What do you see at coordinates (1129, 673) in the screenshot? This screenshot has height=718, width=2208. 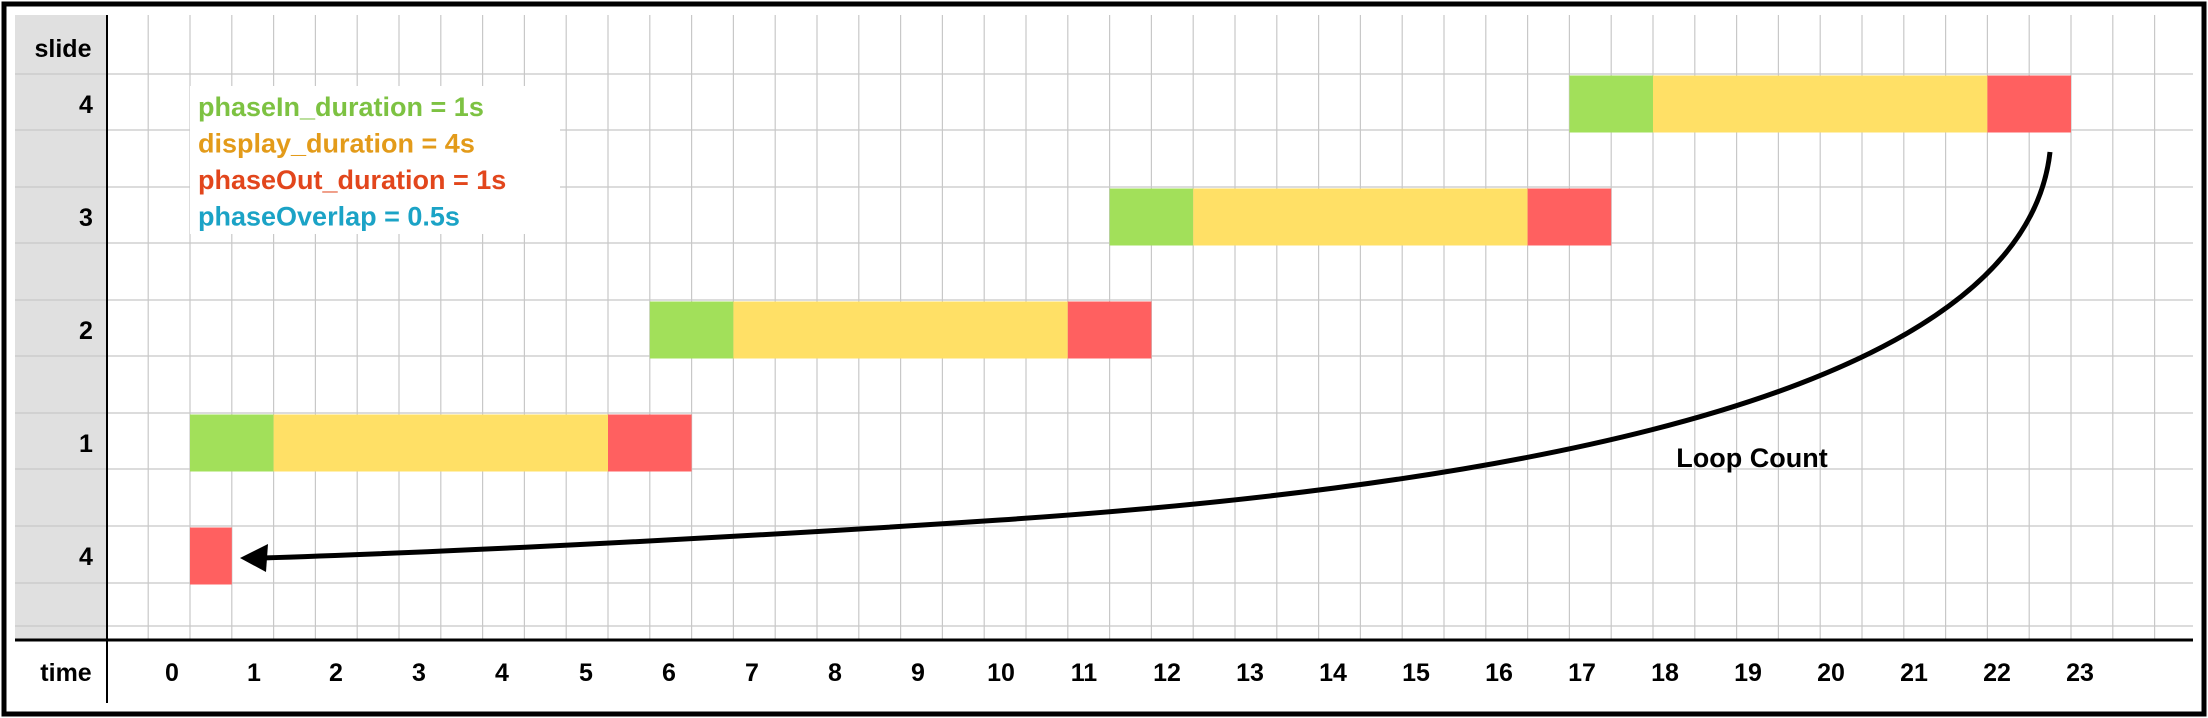 I see `time-tick-labels: 0 1 2 3 4 5 6 7 8 9 10 11 12 13 14 15 16 17 18 19 20 21 22 23` at bounding box center [1129, 673].